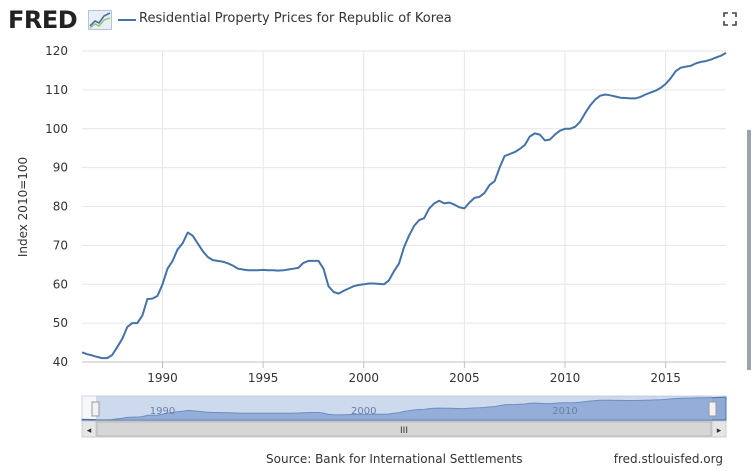 The image size is (751, 471). Describe the element at coordinates (712, 409) in the screenshot. I see `navigator-handle-right` at that location.